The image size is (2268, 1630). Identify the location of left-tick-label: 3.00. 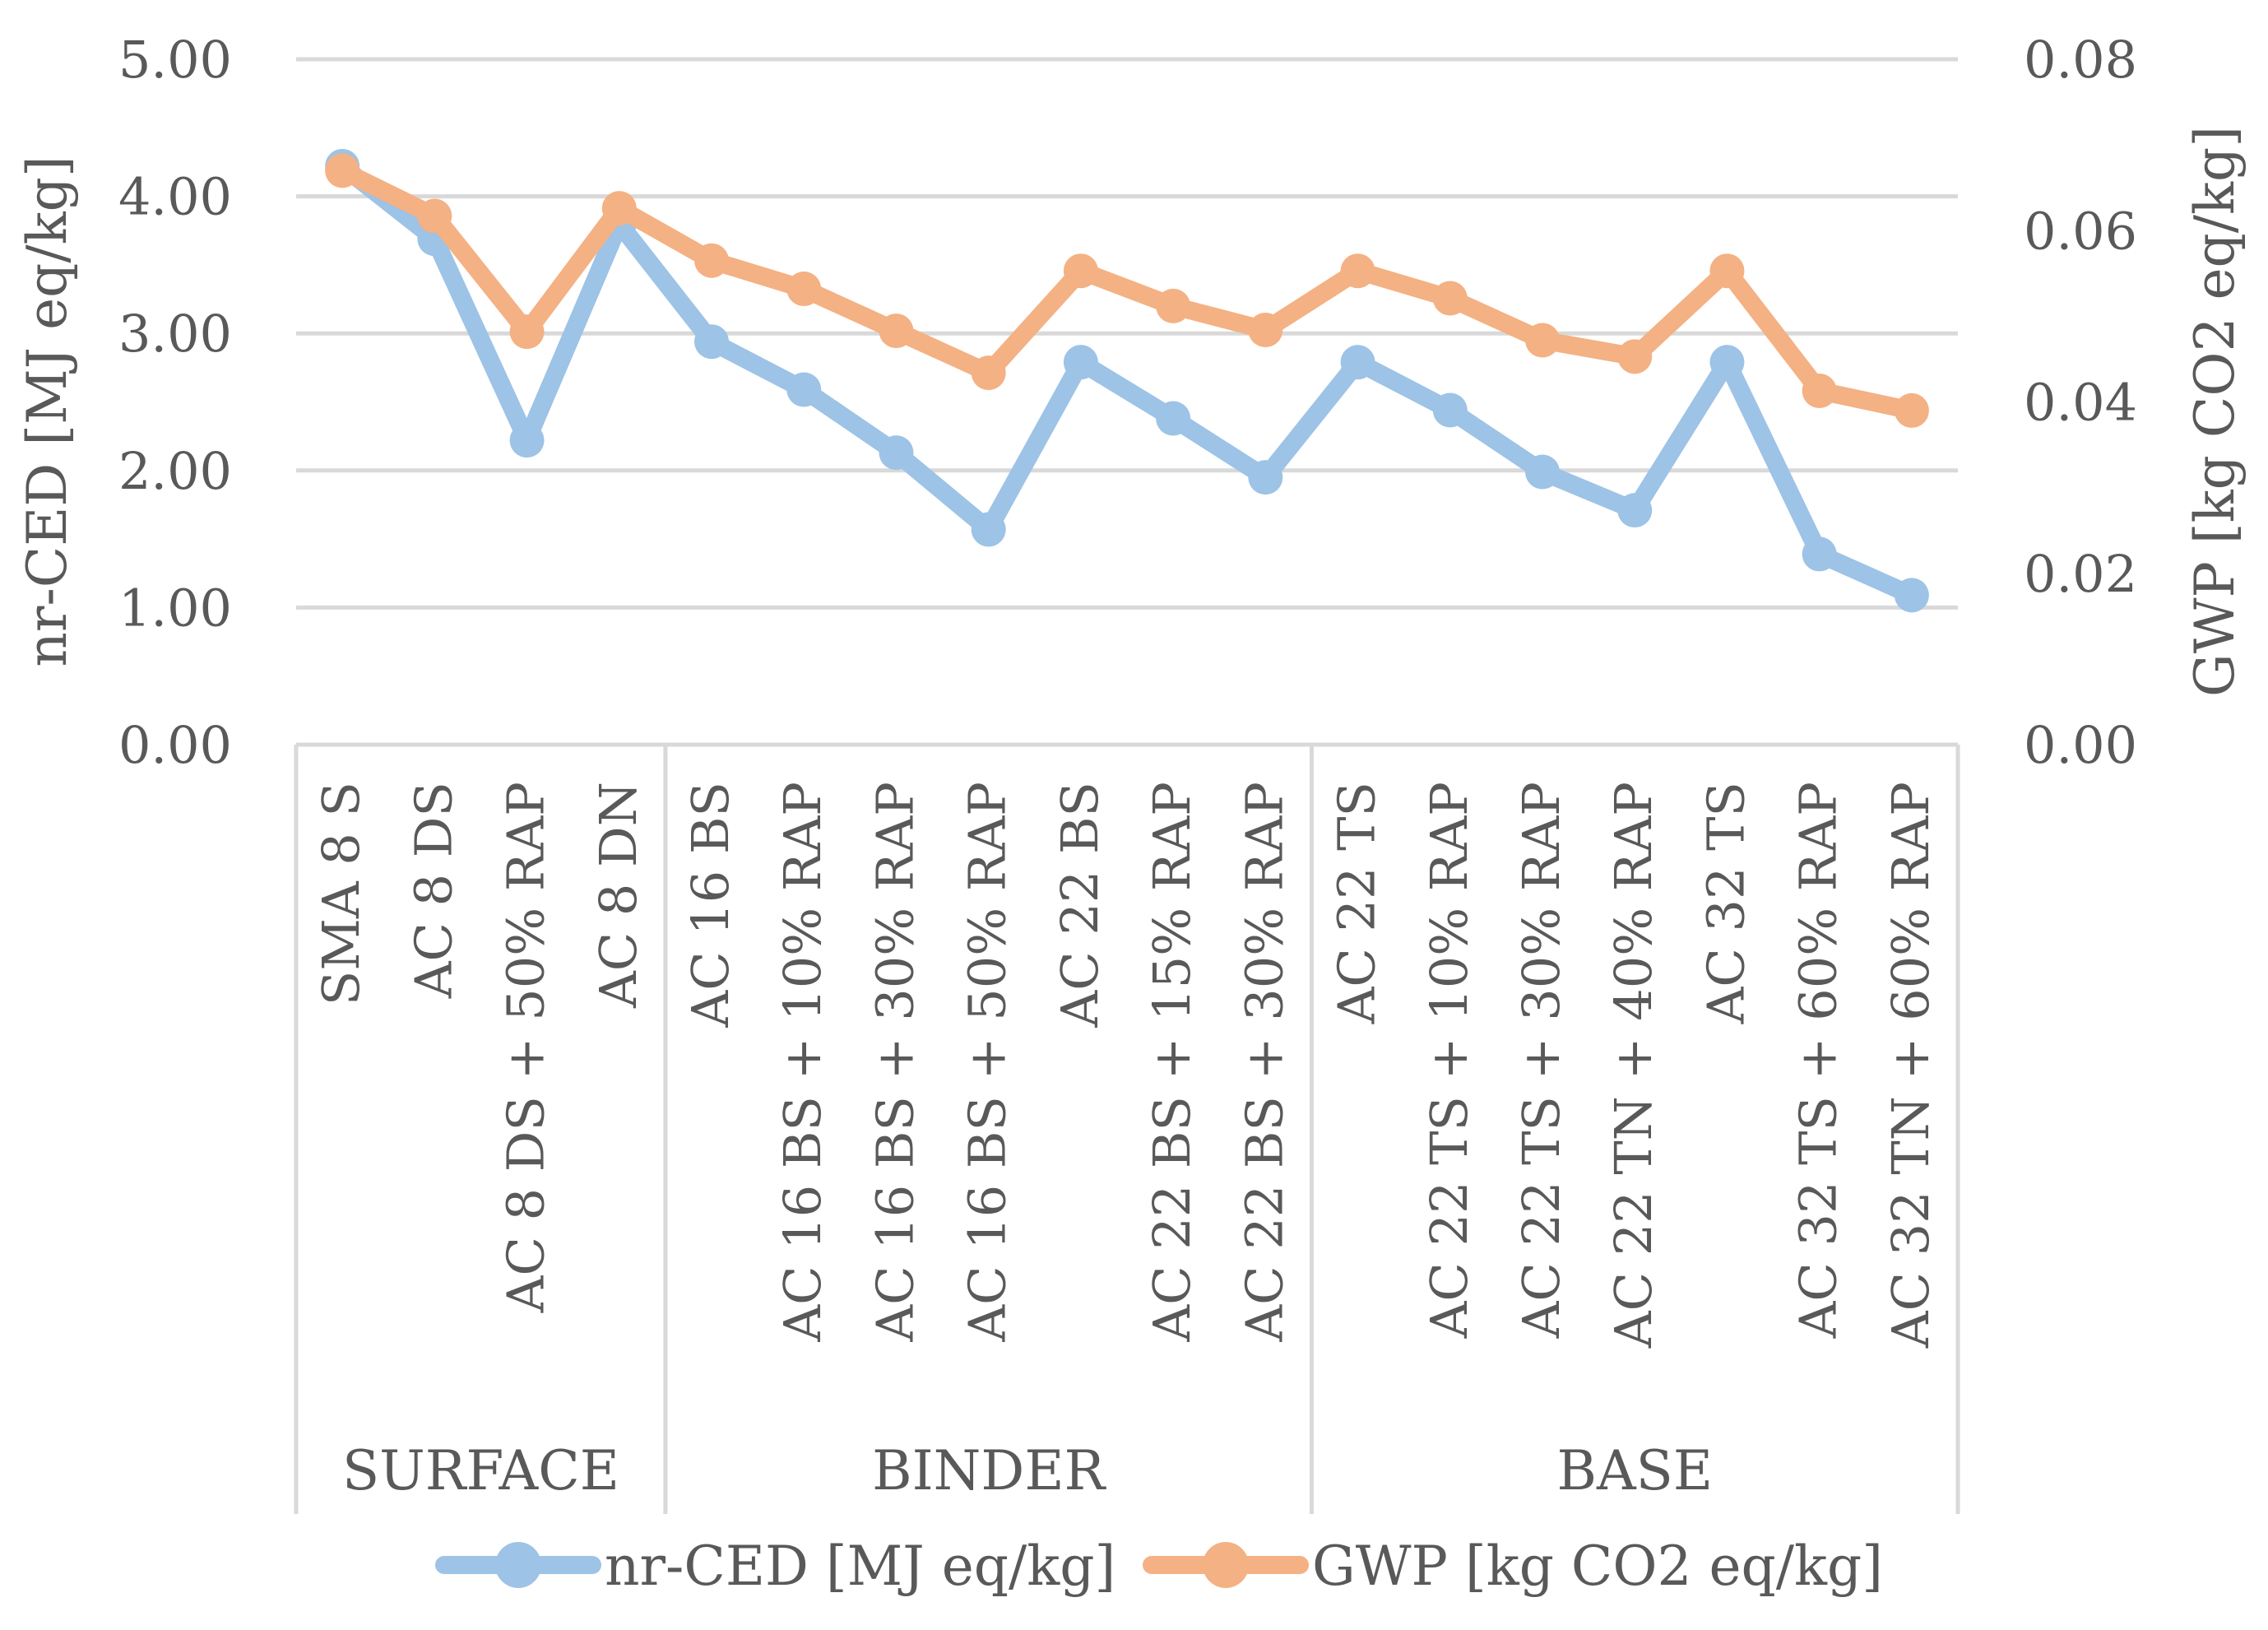
(175, 334).